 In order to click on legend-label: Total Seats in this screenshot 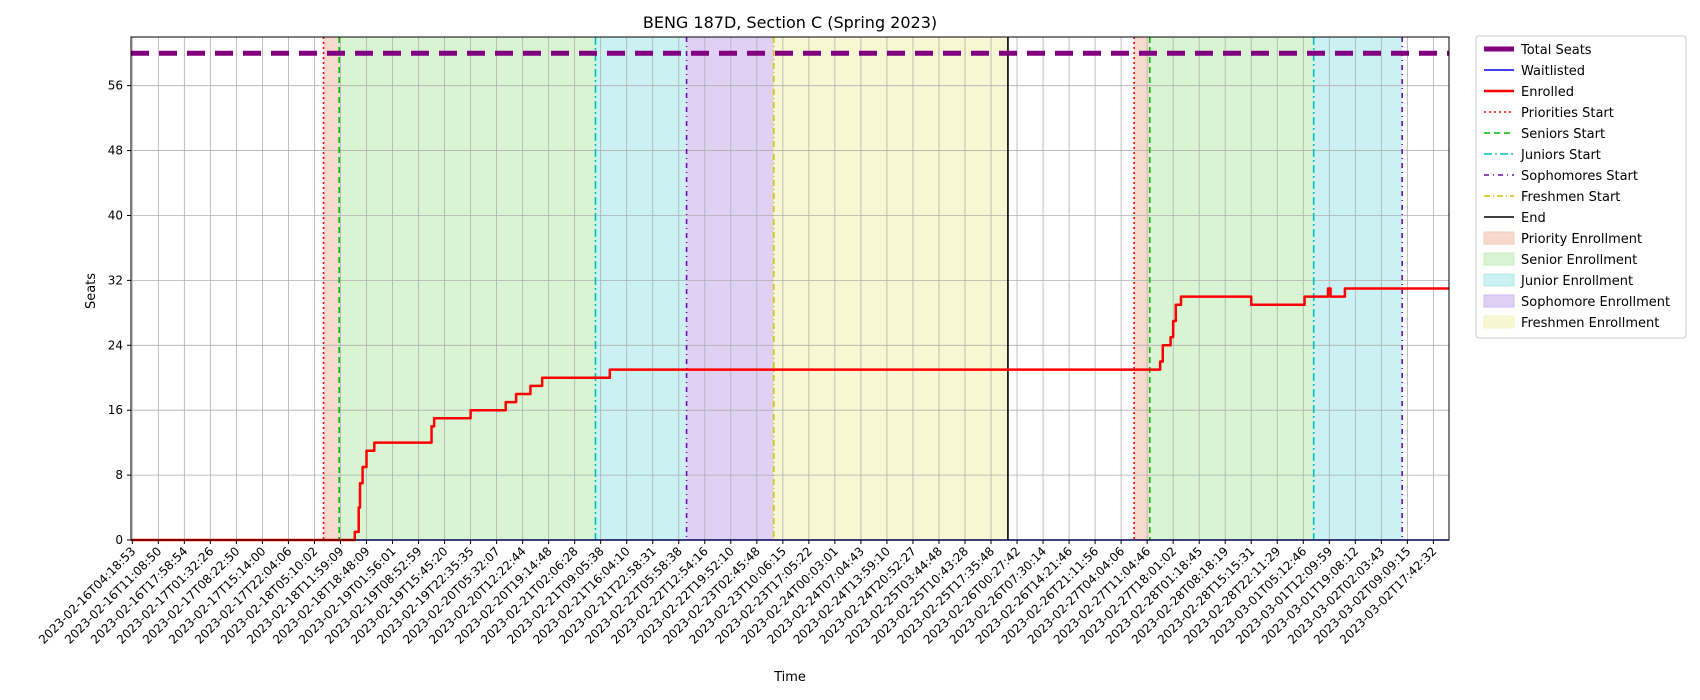, I will do `click(1556, 50)`.